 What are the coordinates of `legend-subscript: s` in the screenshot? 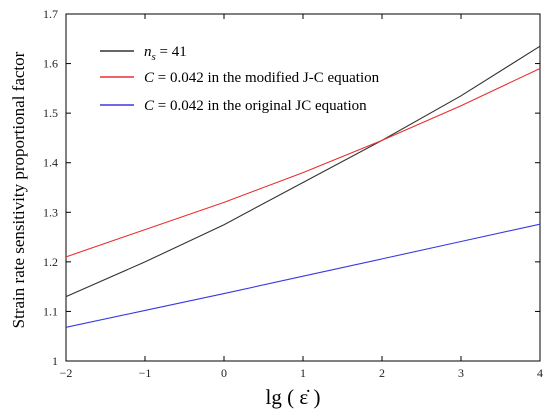 It's located at (154, 57).